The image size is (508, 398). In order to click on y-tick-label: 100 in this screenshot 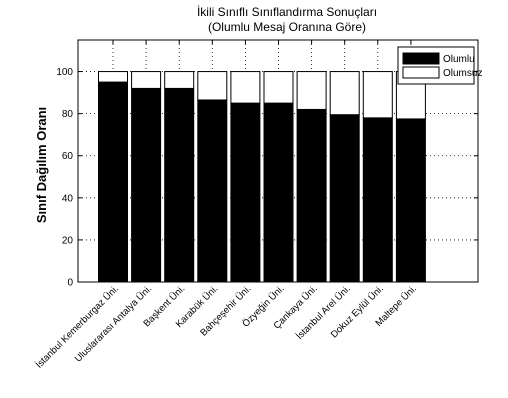, I will do `click(64, 72)`.